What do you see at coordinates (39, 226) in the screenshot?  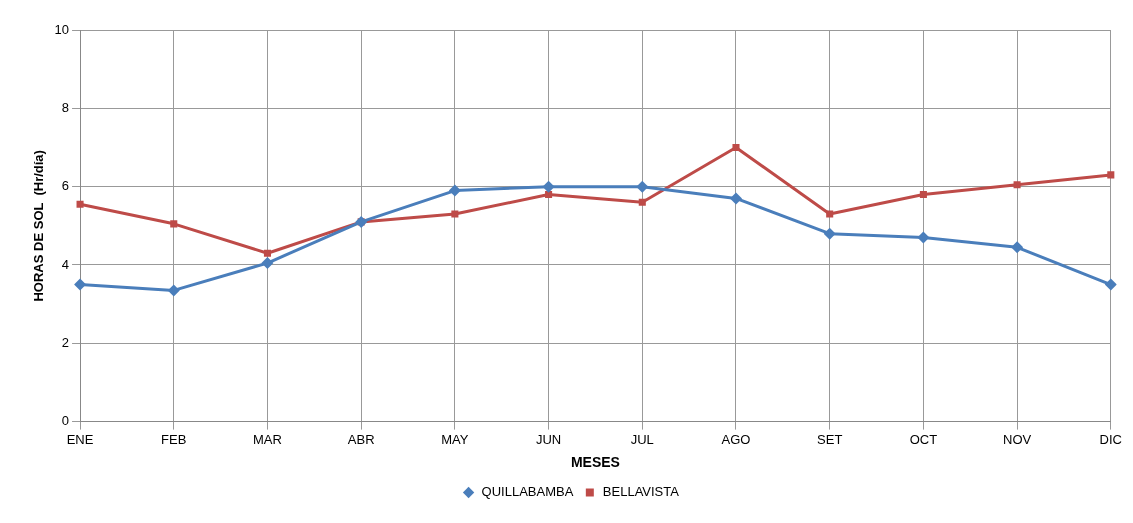 I see `y-axis-title: HORAS DE SOL (Hr/día)` at bounding box center [39, 226].